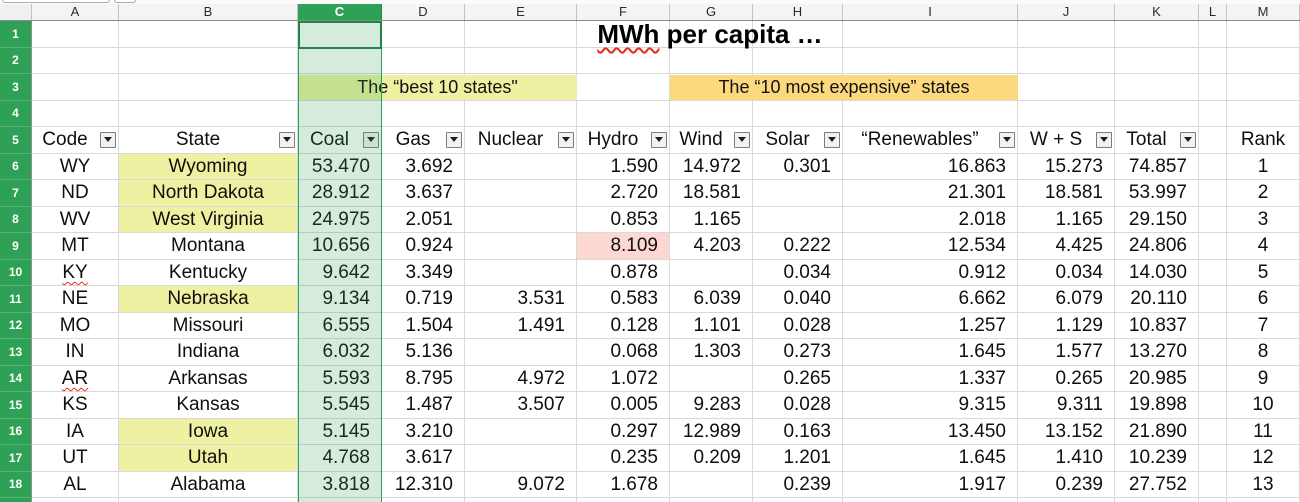  What do you see at coordinates (1213, 405) in the screenshot?
I see `cell-L15` at bounding box center [1213, 405].